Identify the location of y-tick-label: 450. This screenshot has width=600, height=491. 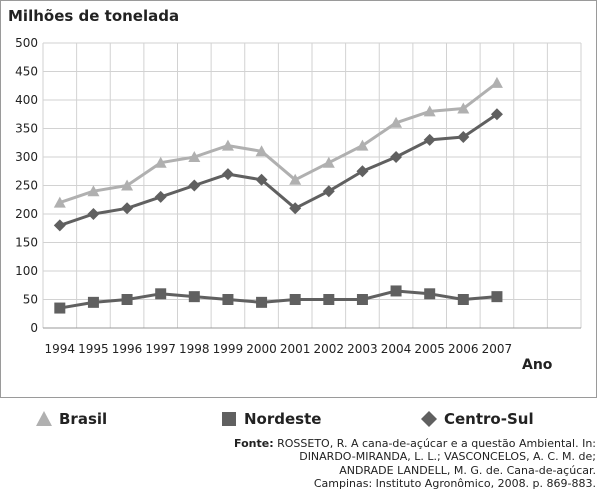
(26, 72).